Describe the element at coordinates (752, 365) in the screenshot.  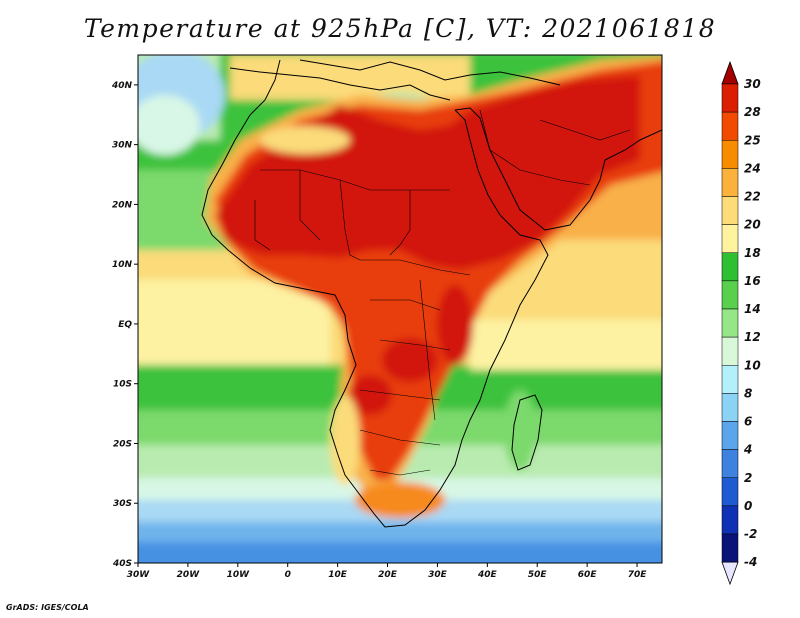
I see `colorbar-label: 10` at that location.